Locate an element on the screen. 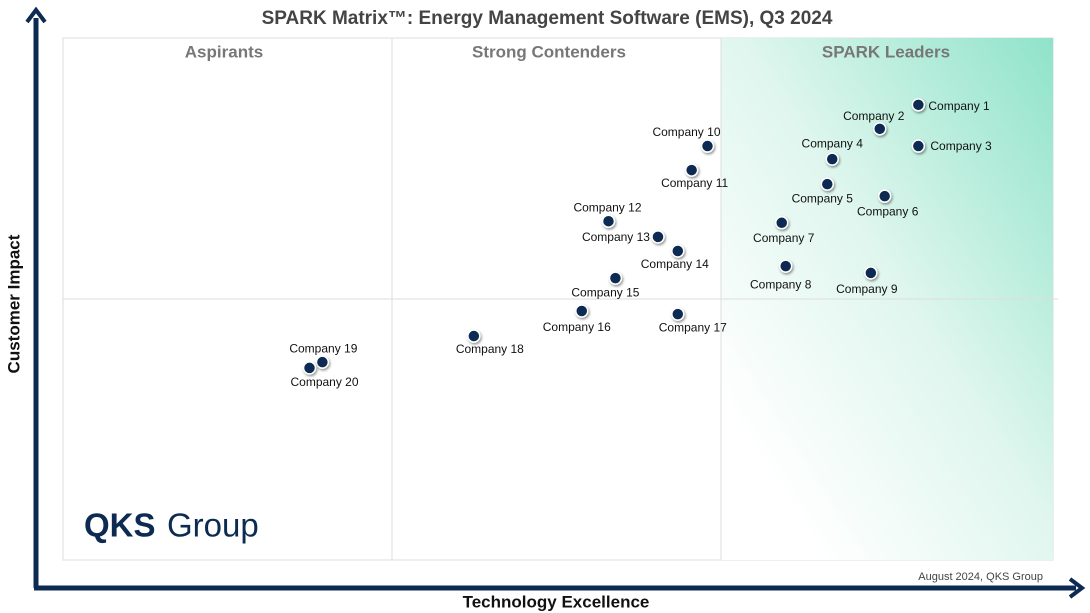  point-label: Company 13 is located at coordinates (616, 237).